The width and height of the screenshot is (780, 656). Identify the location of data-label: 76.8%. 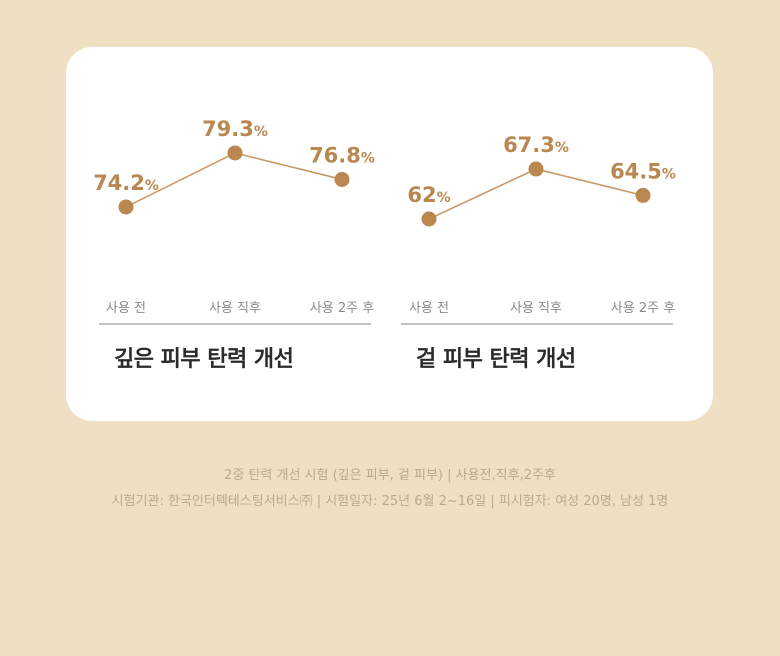
(342, 155).